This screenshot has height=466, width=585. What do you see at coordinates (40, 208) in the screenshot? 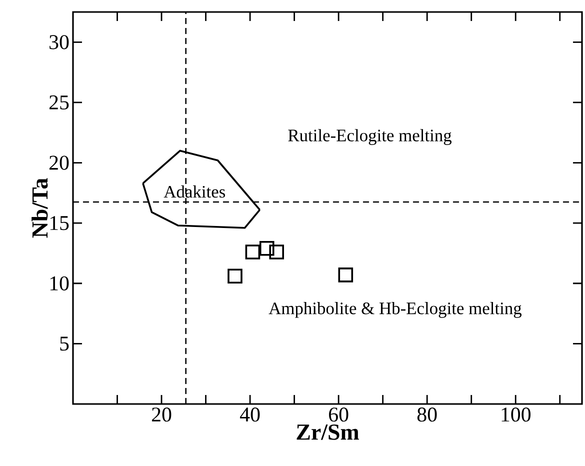
I see `y-axis-title: Nb/Ta` at bounding box center [40, 208].